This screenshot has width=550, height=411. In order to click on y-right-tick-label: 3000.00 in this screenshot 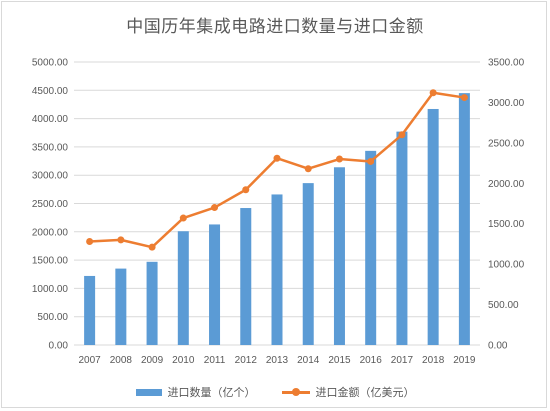, I will do `click(506, 103)`.